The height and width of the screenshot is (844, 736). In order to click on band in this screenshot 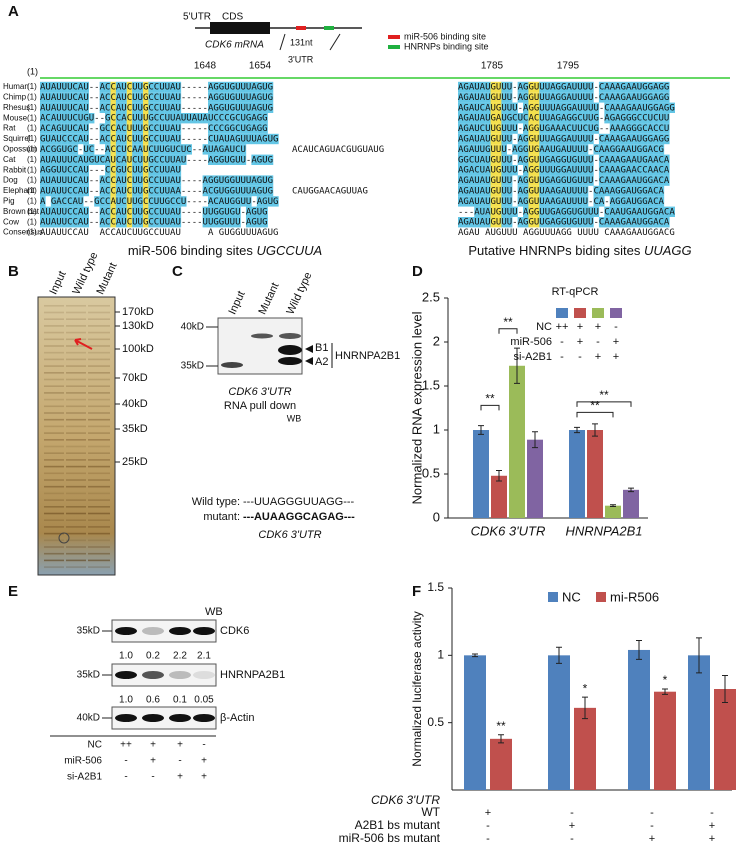, I will do `click(126, 718)`.